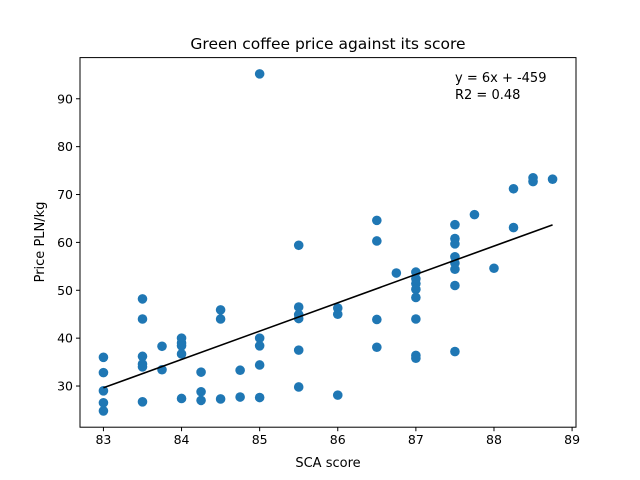 The image size is (640, 480). I want to click on x-tick-label: 83, so click(103, 439).